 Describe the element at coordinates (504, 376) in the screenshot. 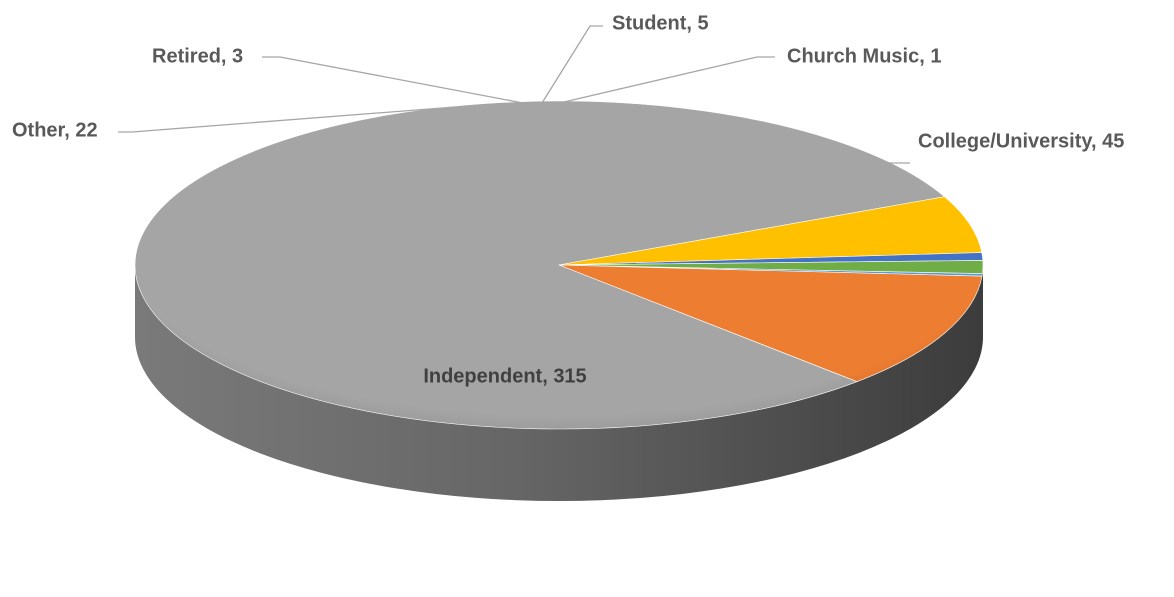

I see `data-label: Independent, 315` at that location.